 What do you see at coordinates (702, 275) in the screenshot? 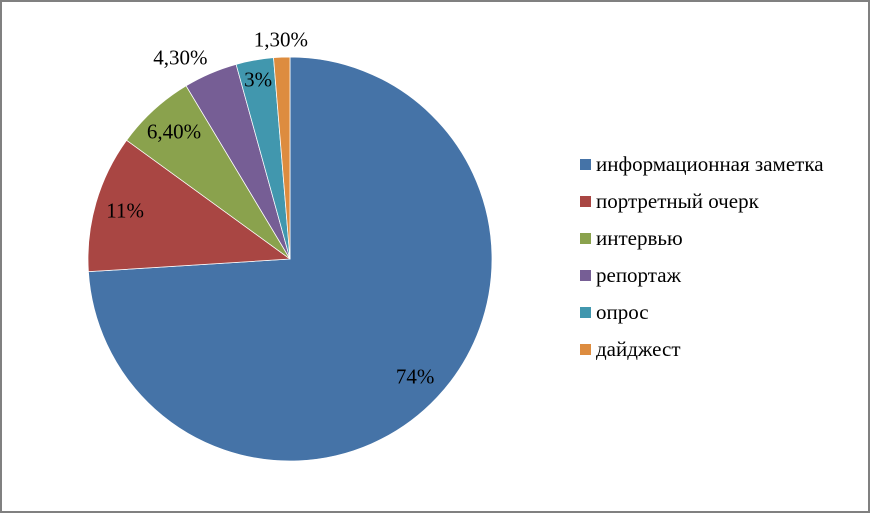
I see `legend-item-3: репортаж` at bounding box center [702, 275].